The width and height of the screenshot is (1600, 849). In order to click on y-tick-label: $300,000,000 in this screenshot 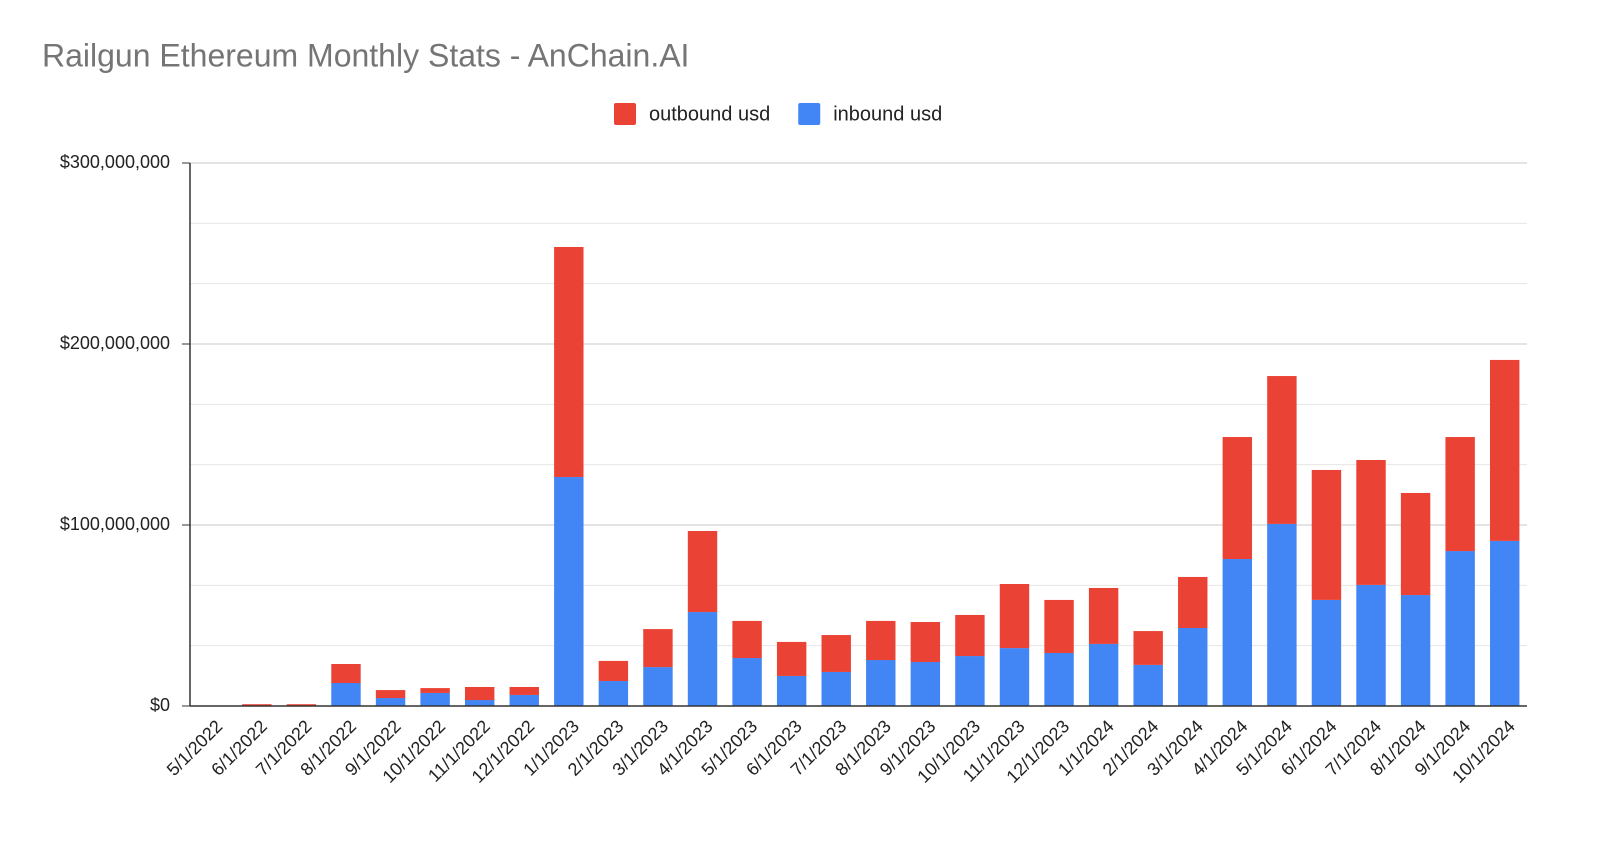, I will do `click(115, 162)`.